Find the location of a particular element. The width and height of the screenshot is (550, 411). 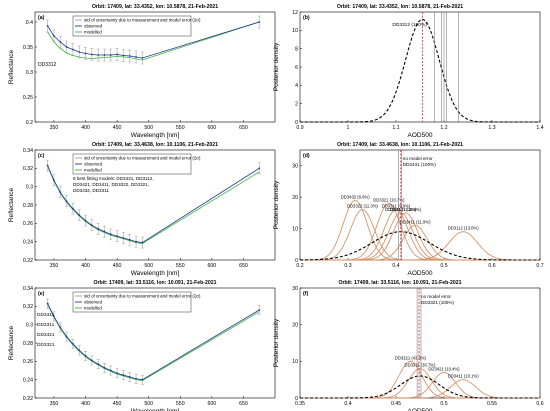

model-annotation: DD3411 is located at coordinates (46, 315).